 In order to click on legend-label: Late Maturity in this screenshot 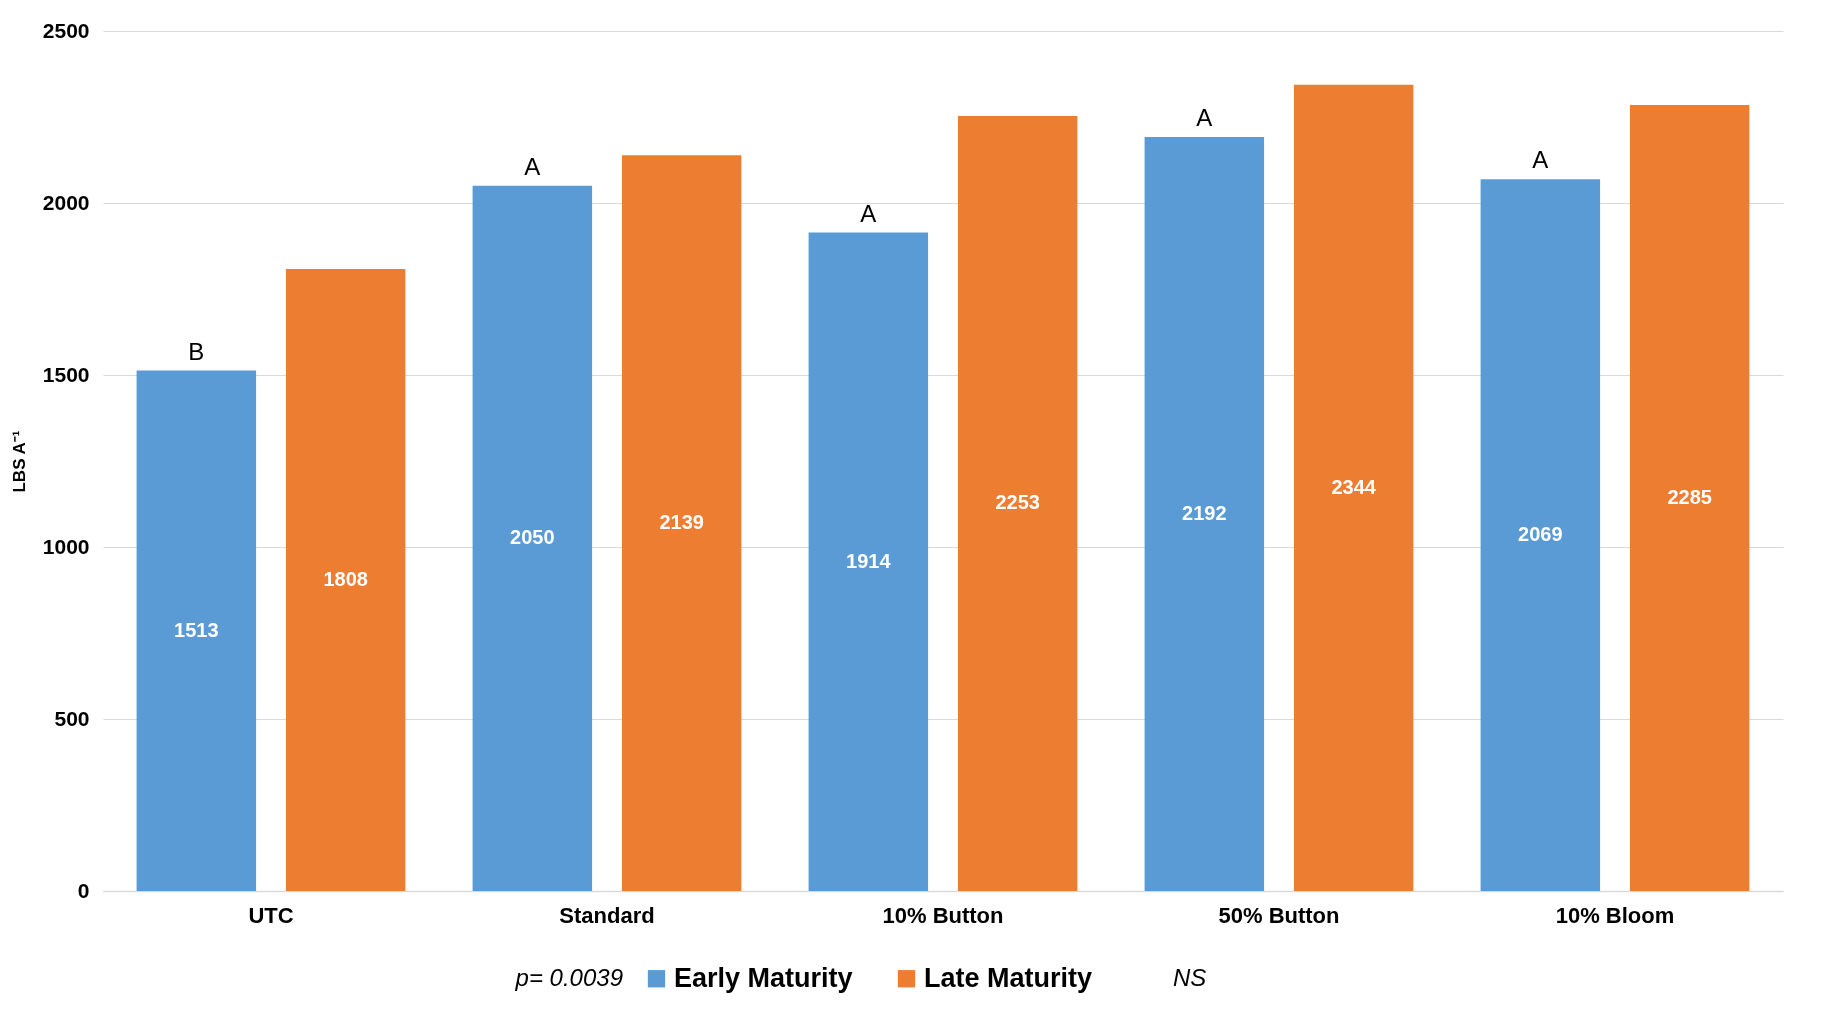, I will do `click(1008, 977)`.